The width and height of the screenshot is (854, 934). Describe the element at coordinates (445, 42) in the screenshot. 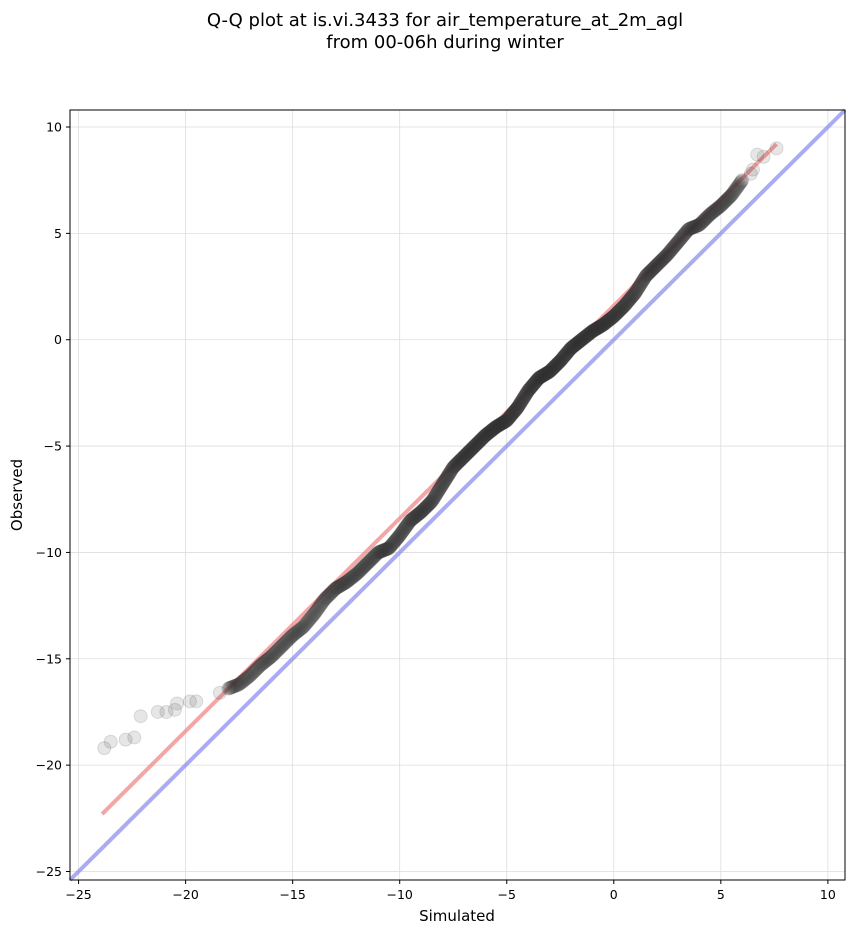

I see `chart-subtitle: from 00-06h during winter` at that location.